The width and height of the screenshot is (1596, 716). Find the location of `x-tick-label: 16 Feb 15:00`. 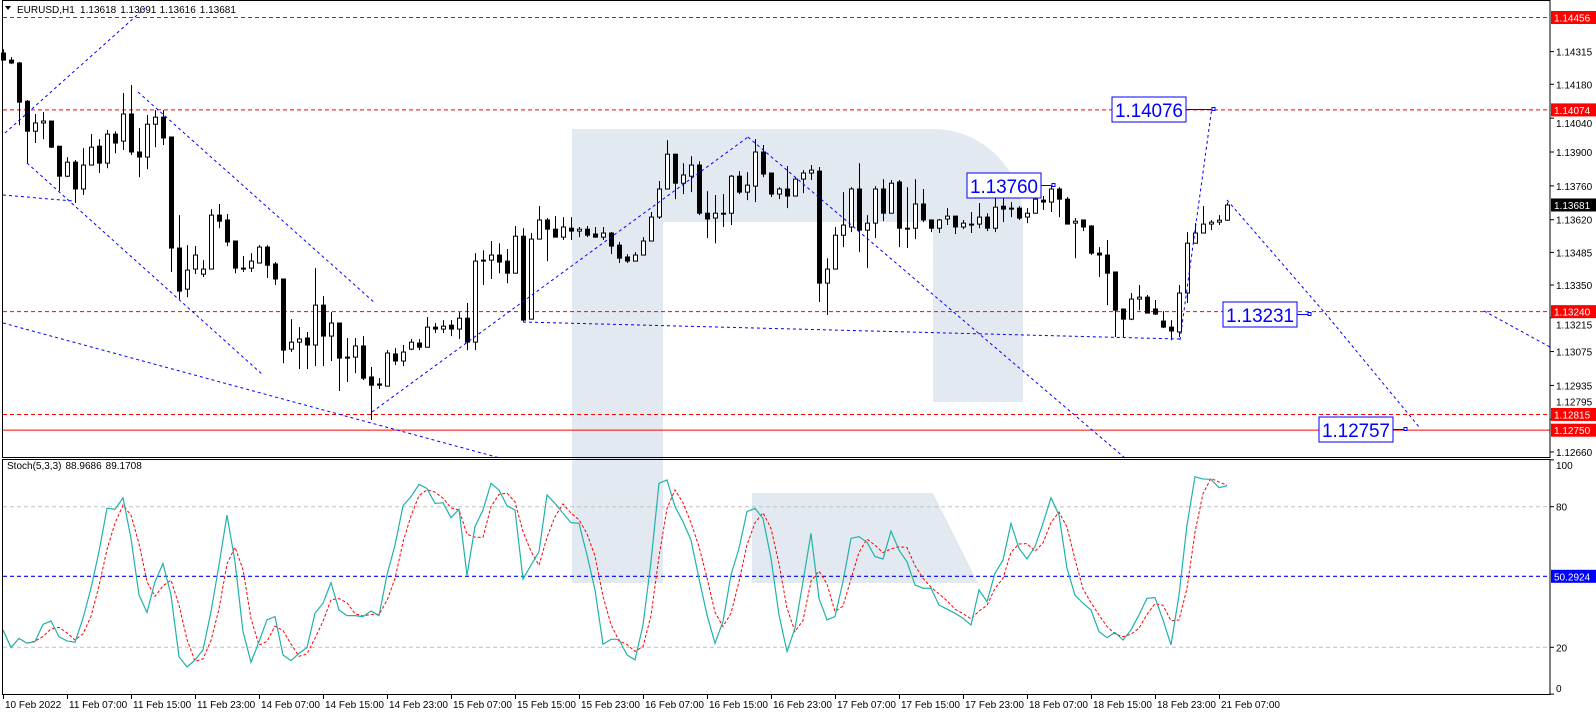

x-tick-label: 16 Feb 15:00 is located at coordinates (738, 705).